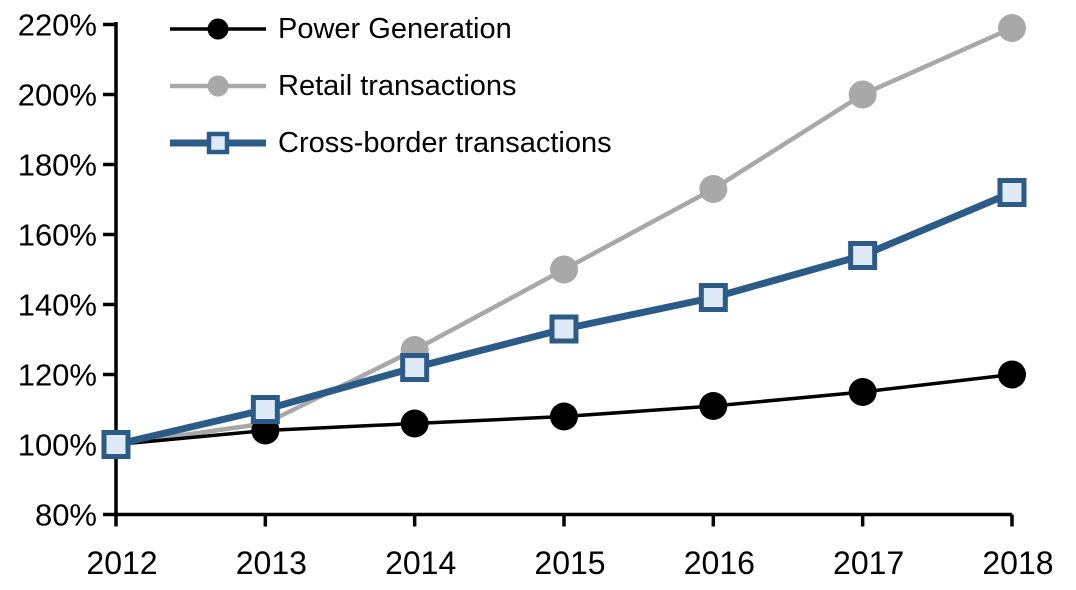 This screenshot has height=590, width=1076. I want to click on x-axis-tick-label: 2016, so click(719, 563).